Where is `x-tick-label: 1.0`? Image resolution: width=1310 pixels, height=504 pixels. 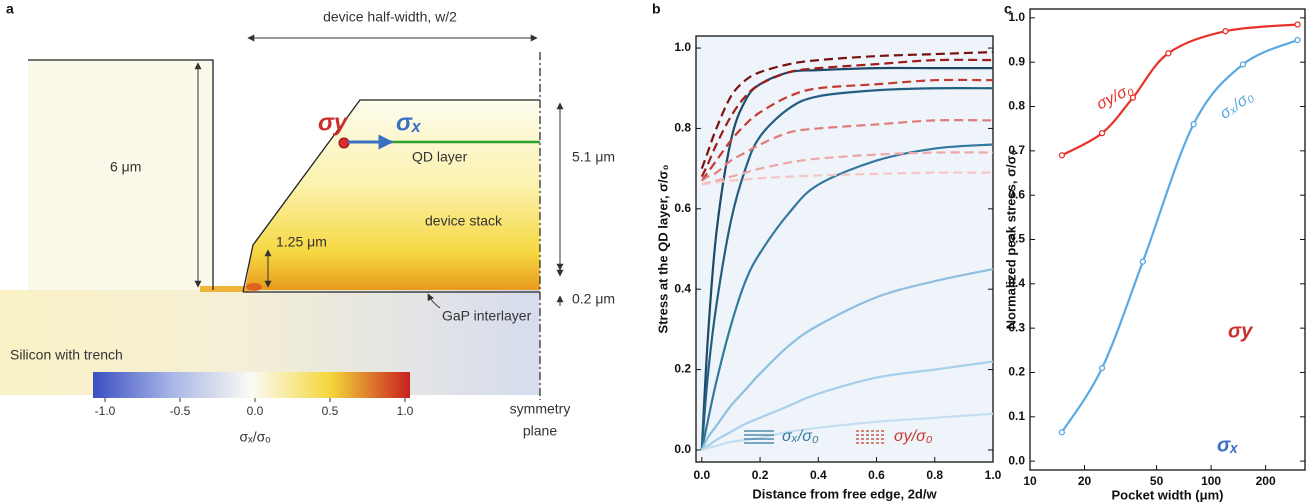 x-tick-label: 1.0 is located at coordinates (993, 475).